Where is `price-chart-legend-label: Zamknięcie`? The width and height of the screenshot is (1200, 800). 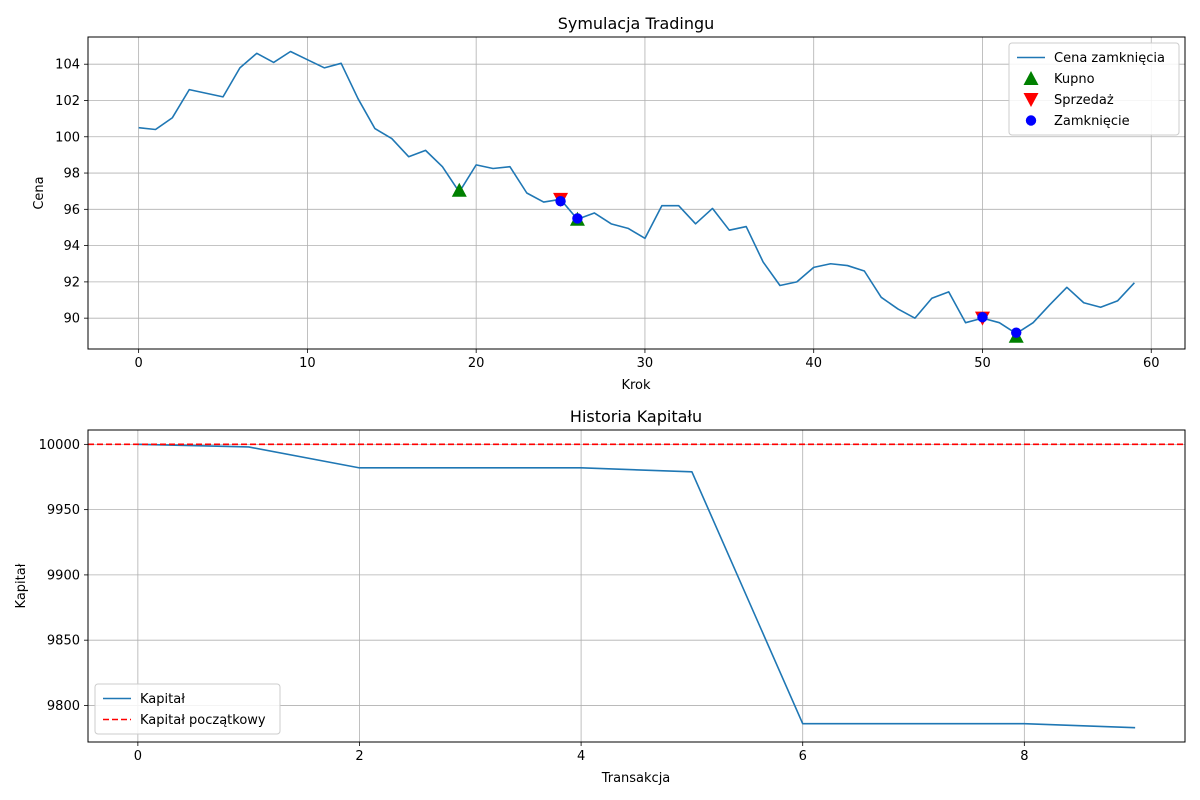 price-chart-legend-label: Zamknięcie is located at coordinates (1092, 121).